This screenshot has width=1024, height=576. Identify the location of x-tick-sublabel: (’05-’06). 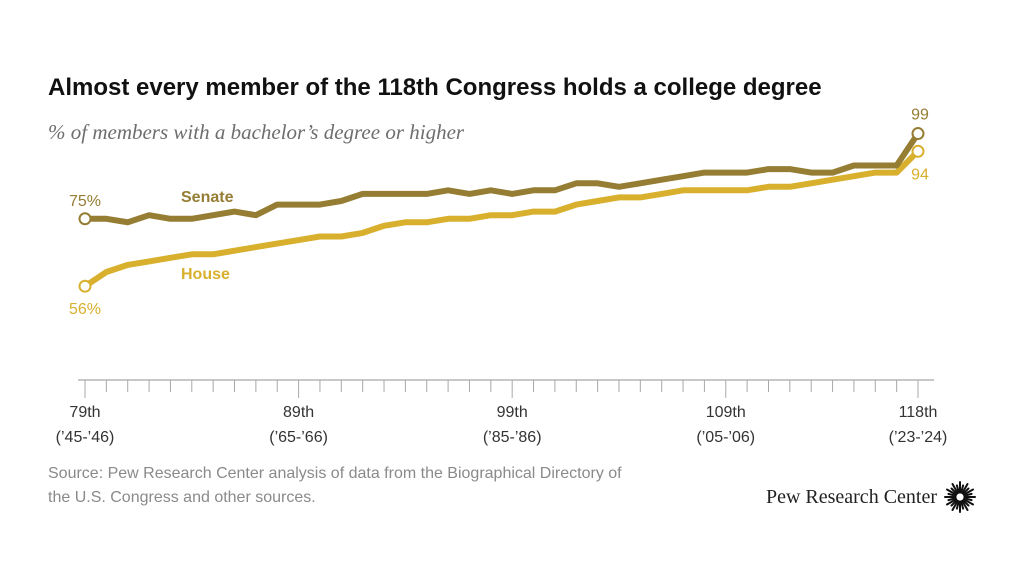
(725, 437).